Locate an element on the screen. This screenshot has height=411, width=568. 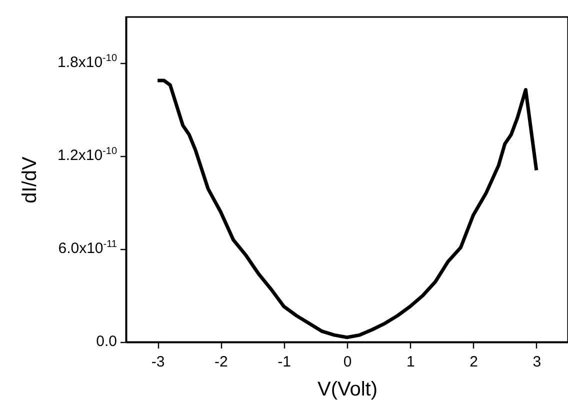
x-axis-title: V(Volt) is located at coordinates (347, 389).